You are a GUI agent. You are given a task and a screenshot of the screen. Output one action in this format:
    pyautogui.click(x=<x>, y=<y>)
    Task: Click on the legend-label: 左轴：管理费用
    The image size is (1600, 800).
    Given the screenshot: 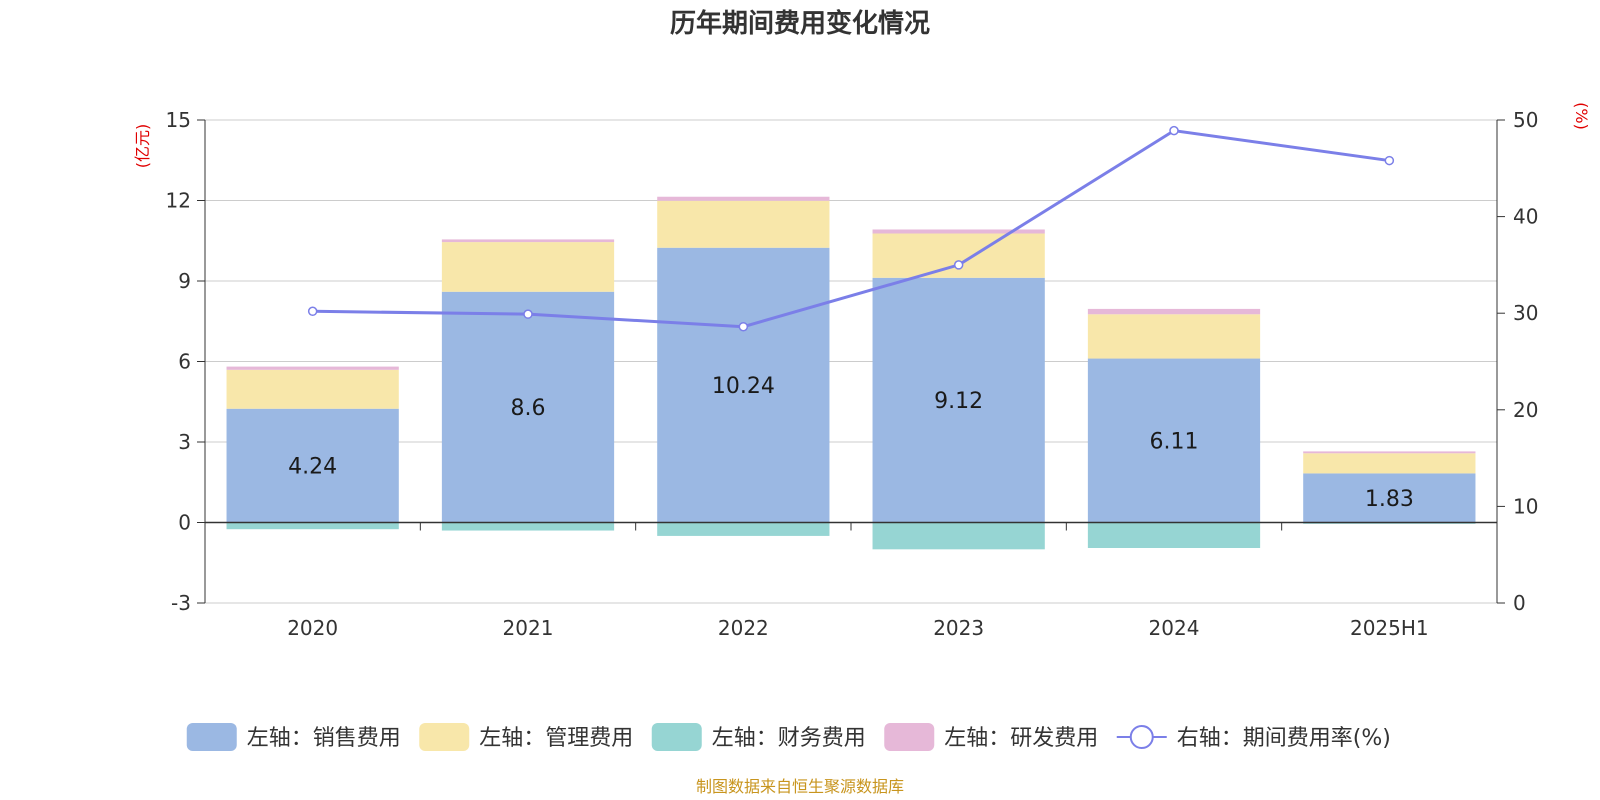 What is the action you would take?
    pyautogui.click(x=556, y=738)
    